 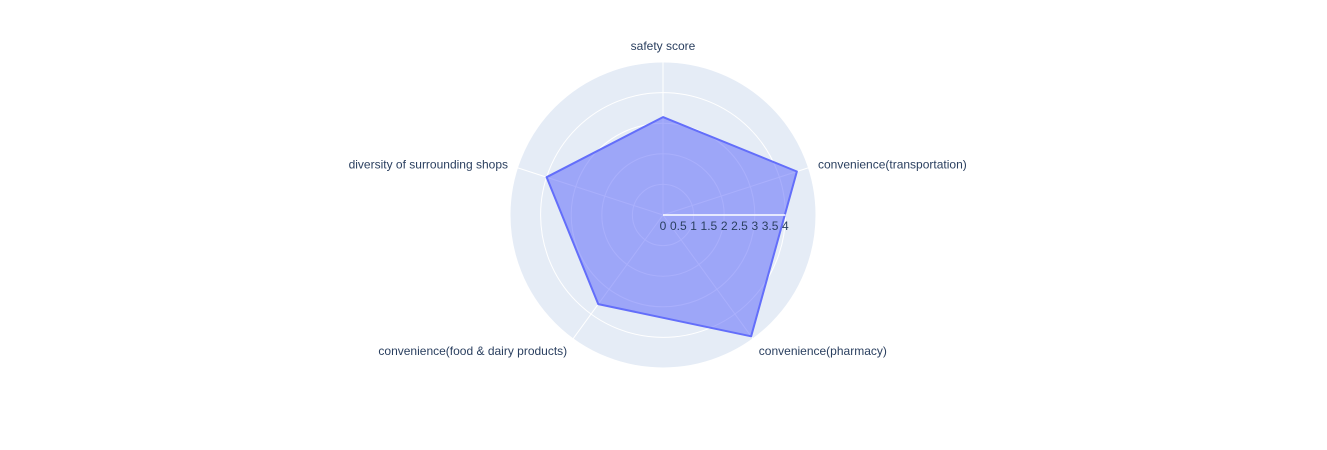 I want to click on category-label: convenience(transportation), so click(x=892, y=165).